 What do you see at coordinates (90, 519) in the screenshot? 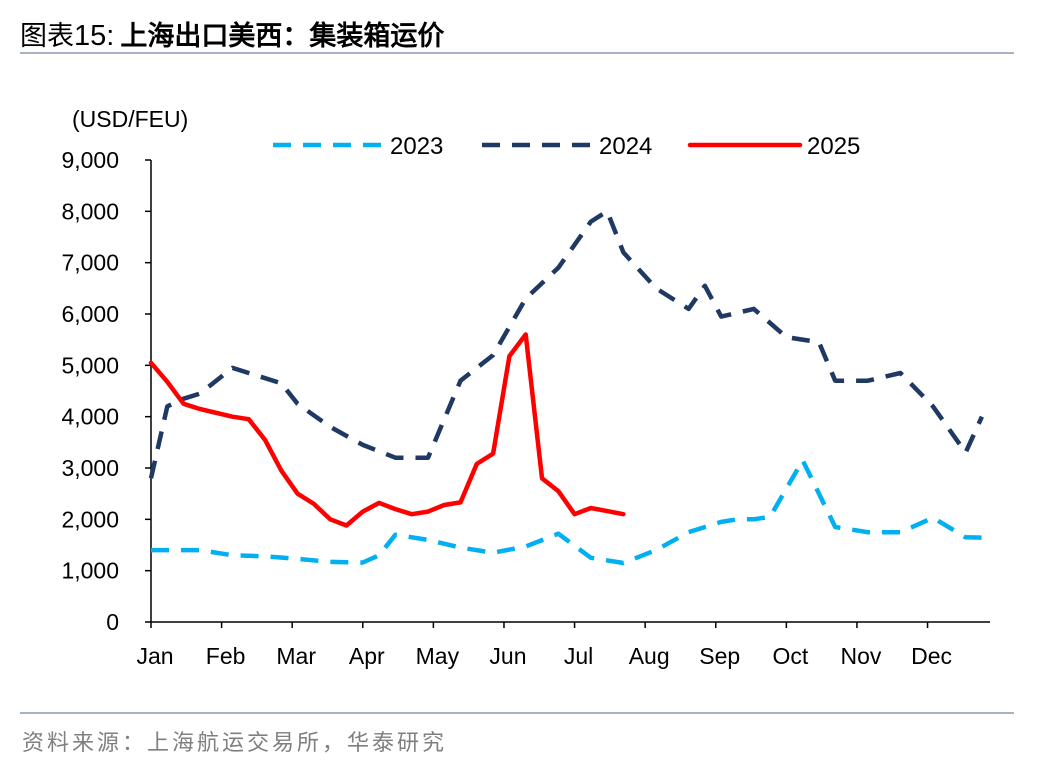
I see `y-tick-label: 2,000` at bounding box center [90, 519].